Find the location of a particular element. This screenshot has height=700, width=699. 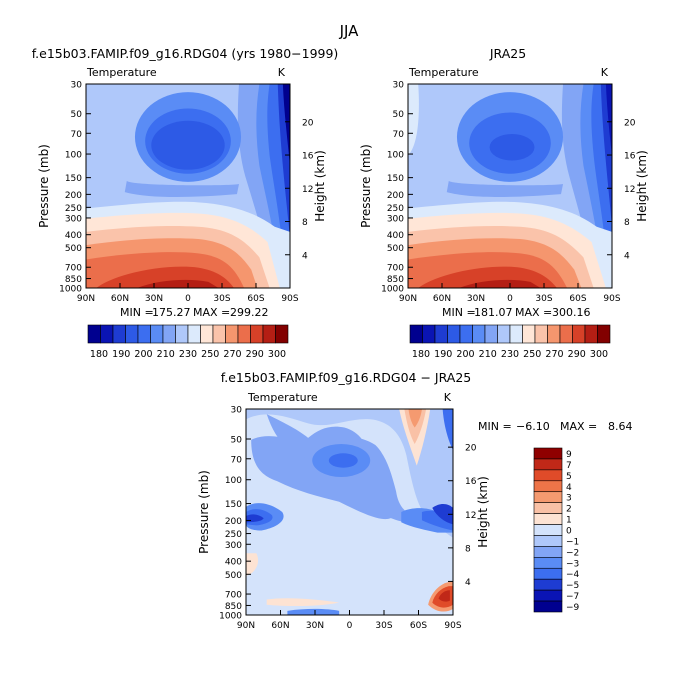

x-tick-label: 30N is located at coordinates (154, 299).